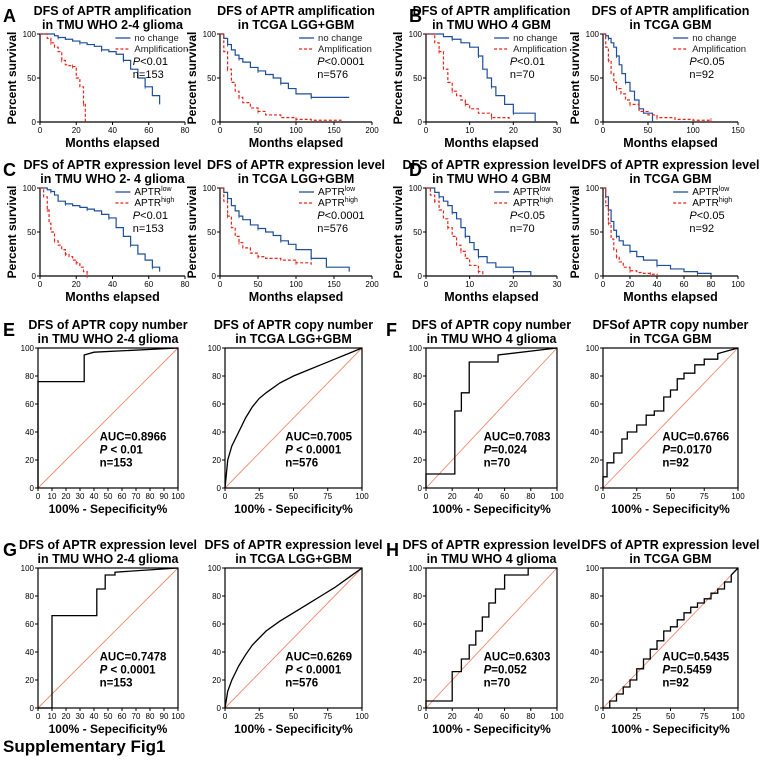  I want to click on x-tick-label: 30, so click(80, 496).